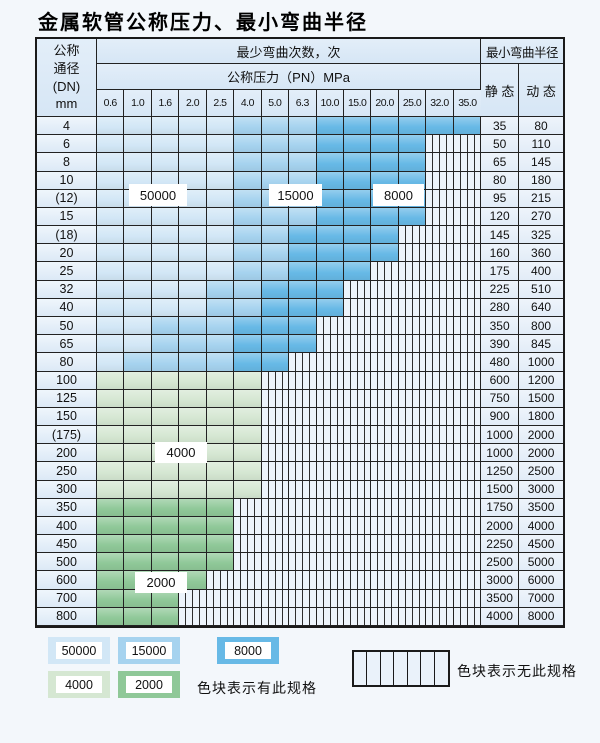 The width and height of the screenshot is (600, 743). I want to click on static-radius-cell: 390, so click(500, 344).